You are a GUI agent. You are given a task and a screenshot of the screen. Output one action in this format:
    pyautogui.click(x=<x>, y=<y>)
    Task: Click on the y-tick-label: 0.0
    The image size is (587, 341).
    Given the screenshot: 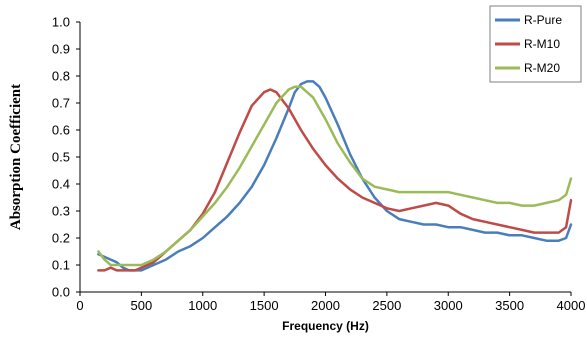 What is the action you would take?
    pyautogui.click(x=61, y=292)
    